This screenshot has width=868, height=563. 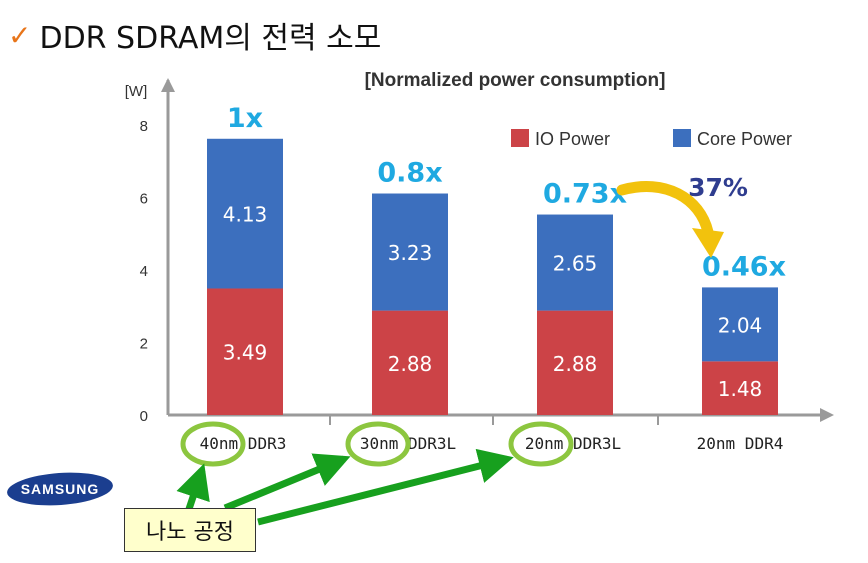 I want to click on ratio-label: 1x, so click(x=245, y=118).